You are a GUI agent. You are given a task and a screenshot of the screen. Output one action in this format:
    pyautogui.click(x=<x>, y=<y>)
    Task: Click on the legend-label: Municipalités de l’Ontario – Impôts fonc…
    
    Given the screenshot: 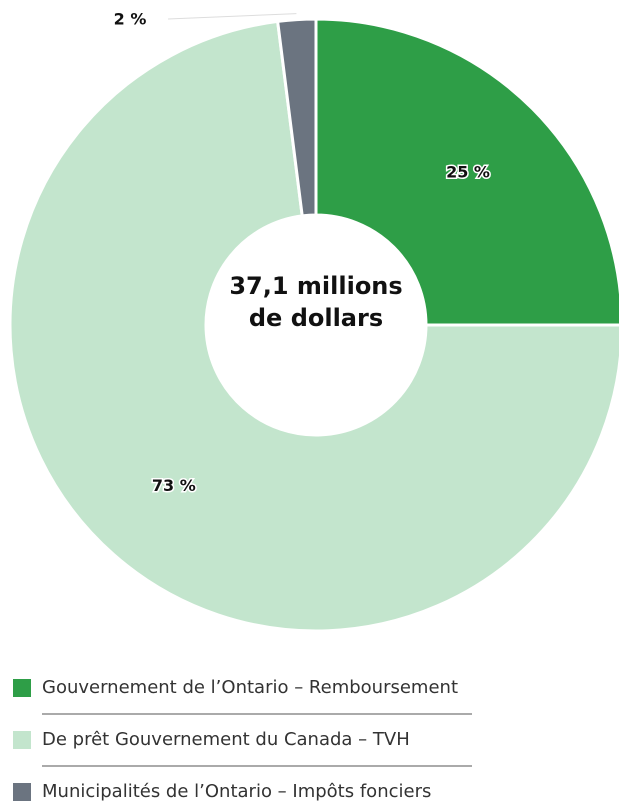 What is the action you would take?
    pyautogui.click(x=236, y=791)
    